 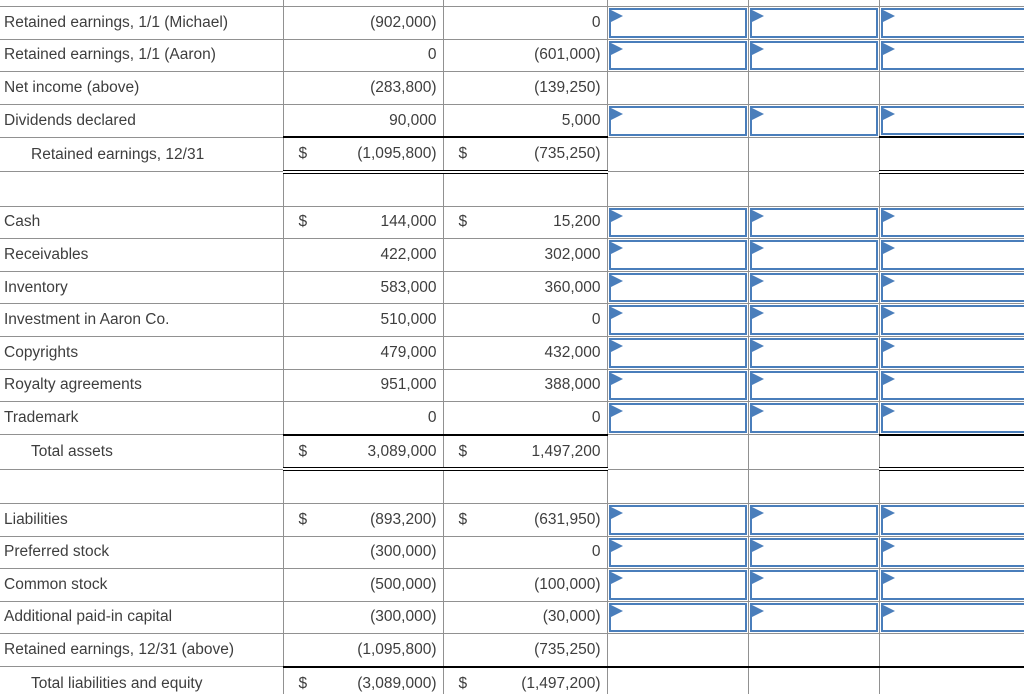 I want to click on michael-value-cell: (902,000), so click(x=363, y=23).